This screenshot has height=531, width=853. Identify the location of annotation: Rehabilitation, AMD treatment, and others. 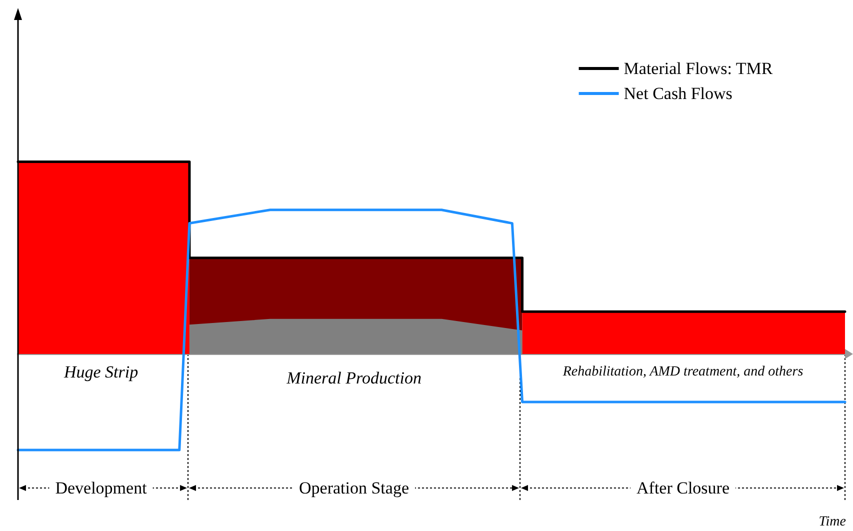
(683, 372).